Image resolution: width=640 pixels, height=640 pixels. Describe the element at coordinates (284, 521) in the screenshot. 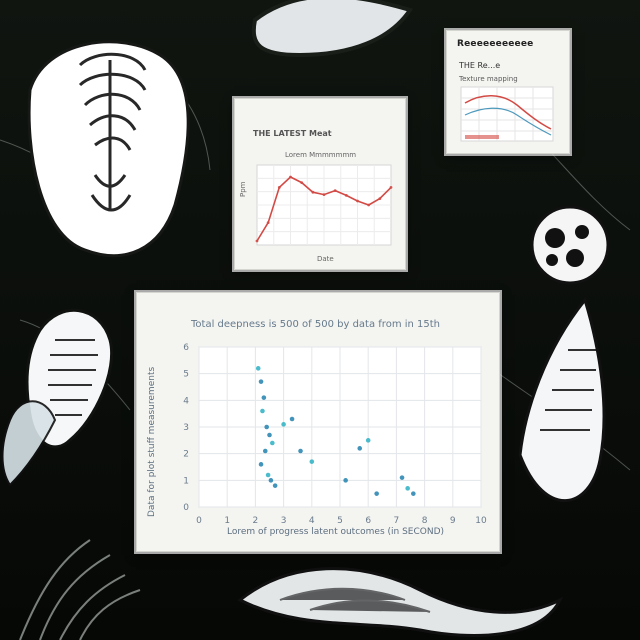

I see `scatter-x-tick-label: 3` at that location.